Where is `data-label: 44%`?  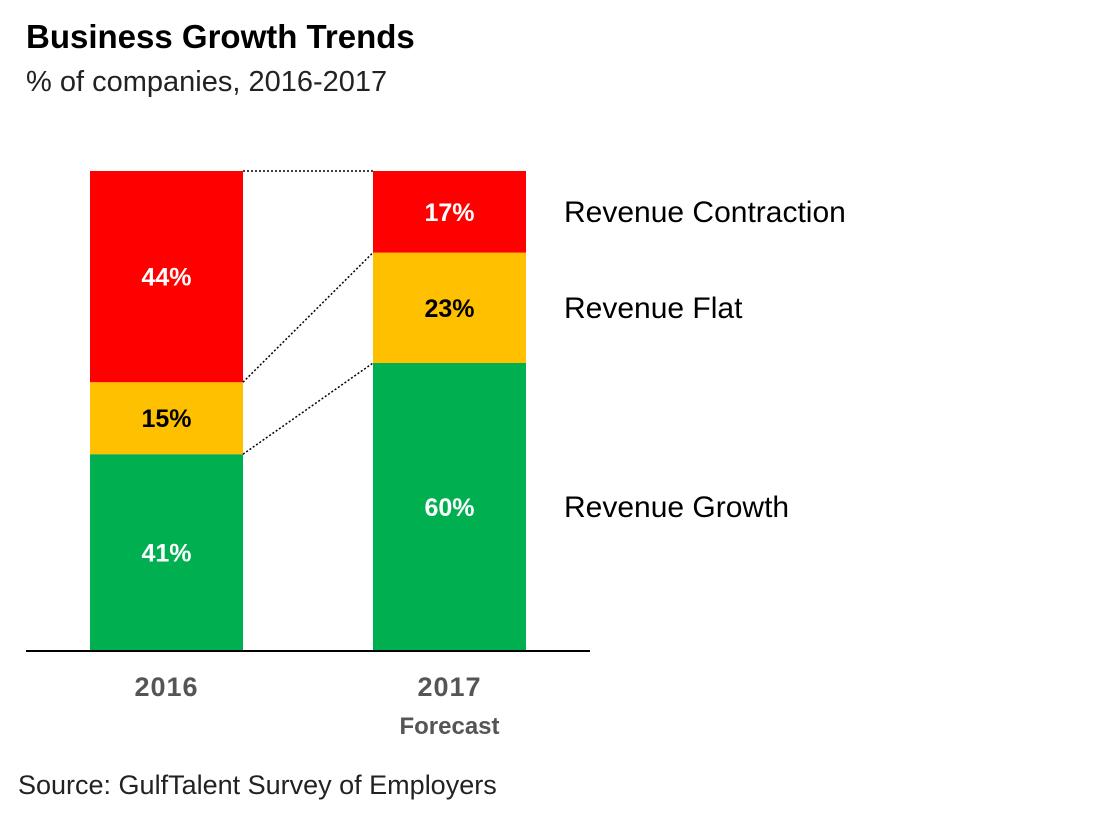
data-label: 44% is located at coordinates (166, 278).